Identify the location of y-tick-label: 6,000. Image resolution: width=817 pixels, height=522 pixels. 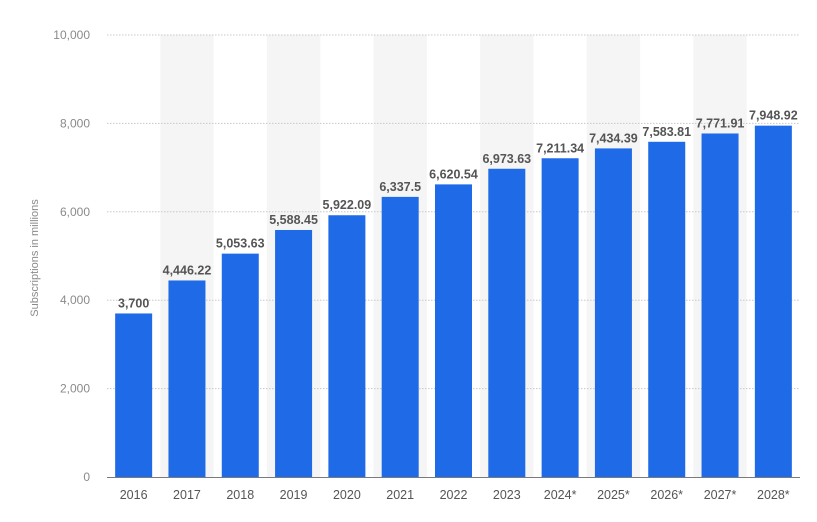
(75, 212).